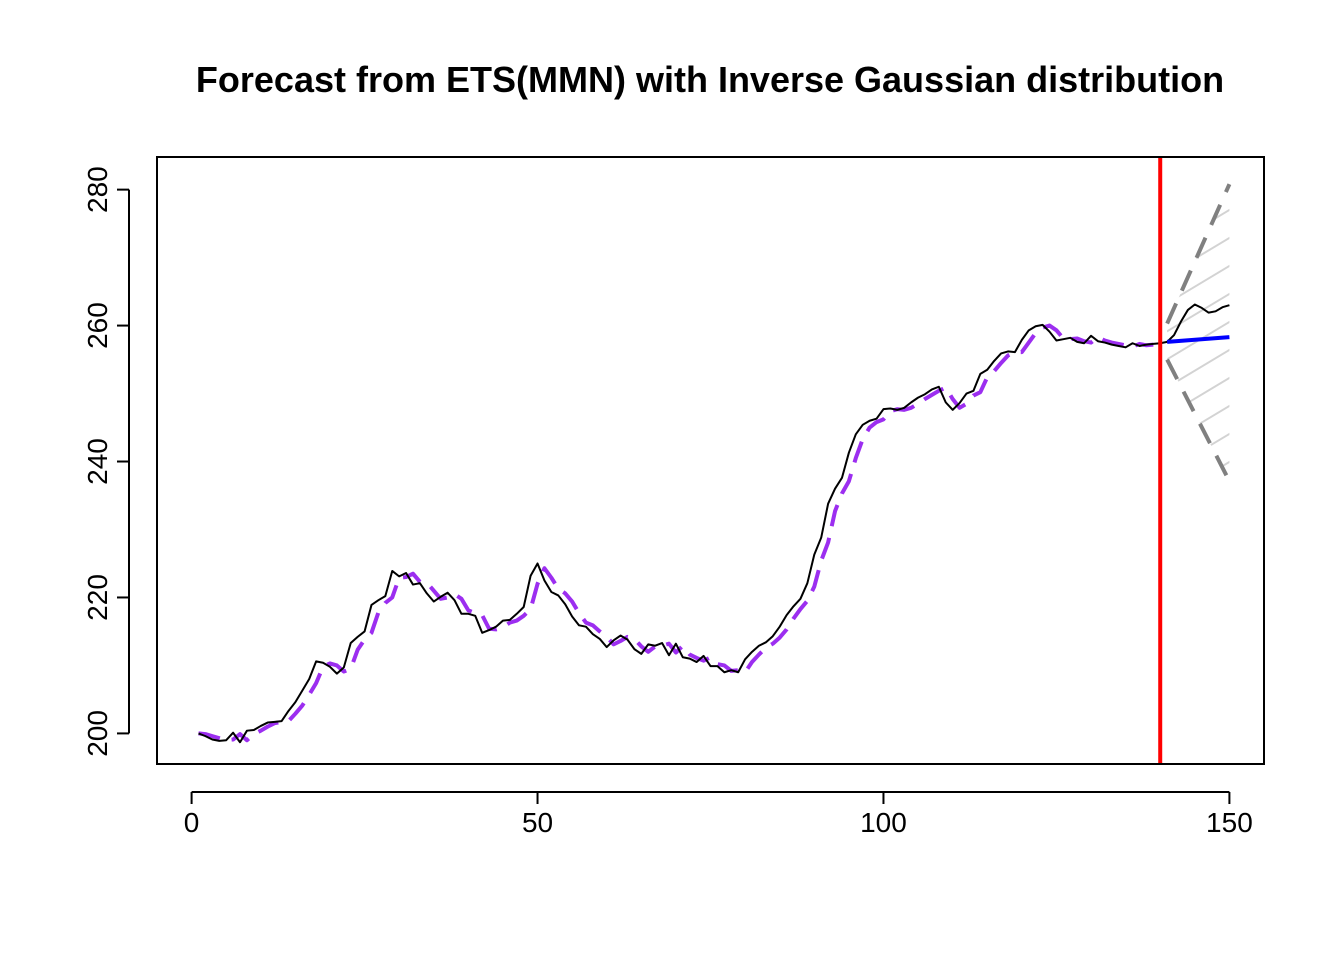  Describe the element at coordinates (97, 733) in the screenshot. I see `y-tick-label: 200` at that location.